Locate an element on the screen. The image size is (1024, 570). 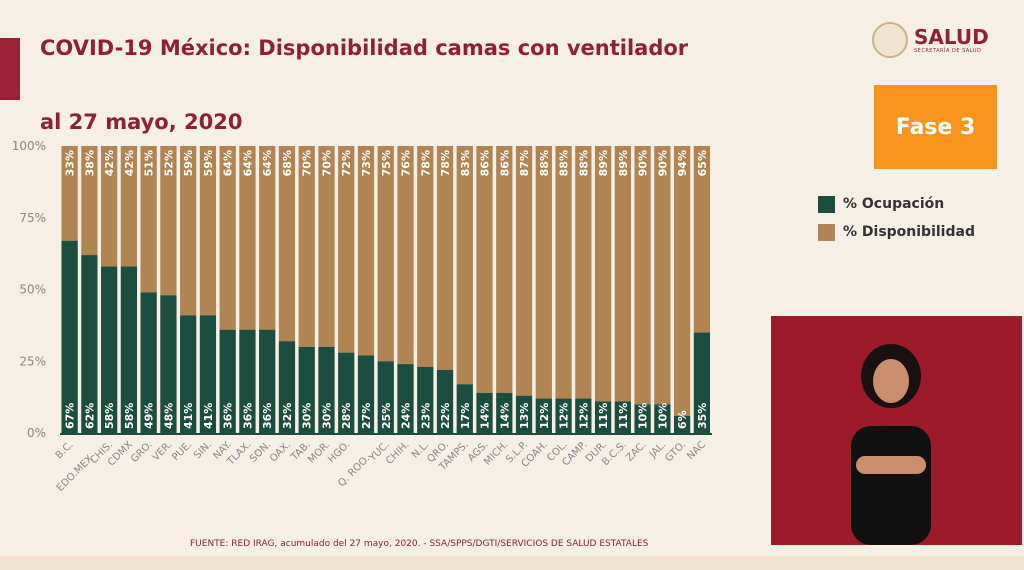
occupancy-label: 24% is located at coordinates (406, 416).